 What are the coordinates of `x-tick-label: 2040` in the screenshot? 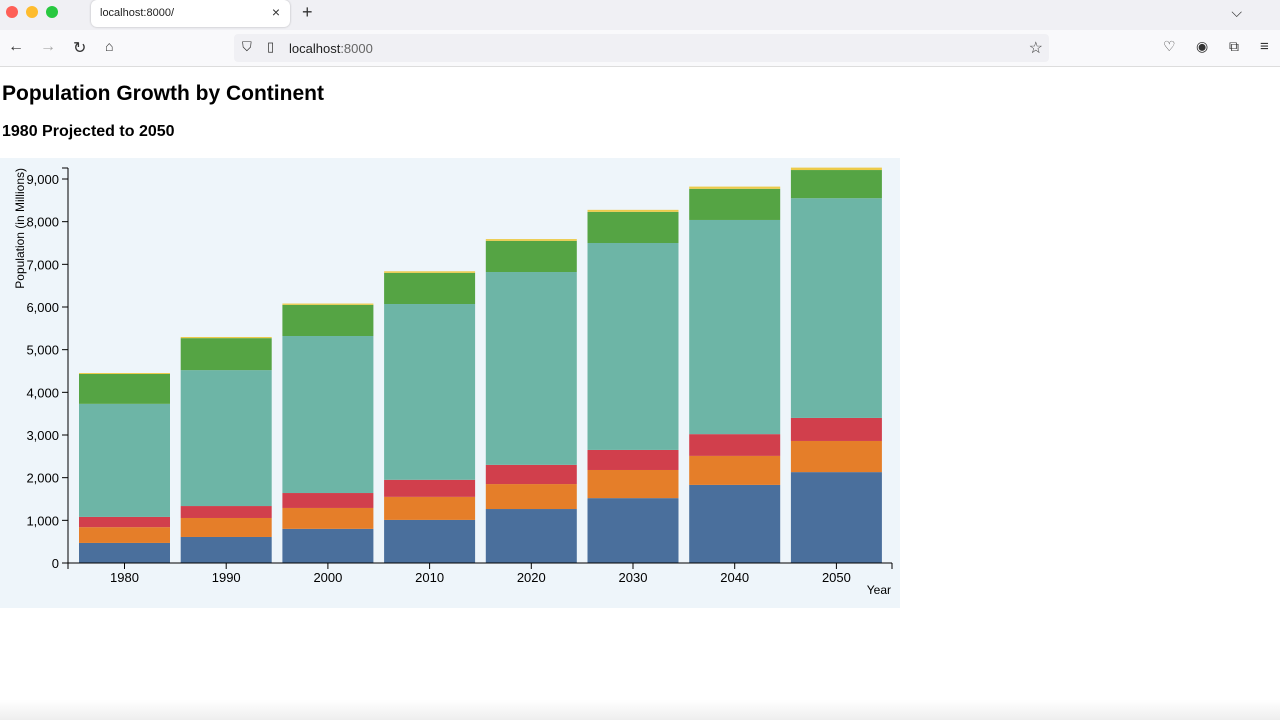 It's located at (734, 577).